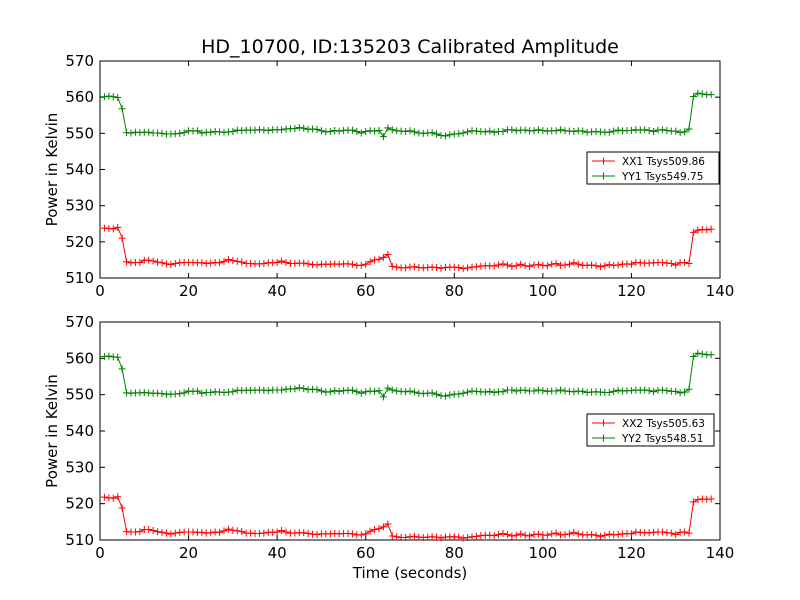 The width and height of the screenshot is (800, 600). I want to click on subplot1-y-tick-label: 520, so click(79, 242).